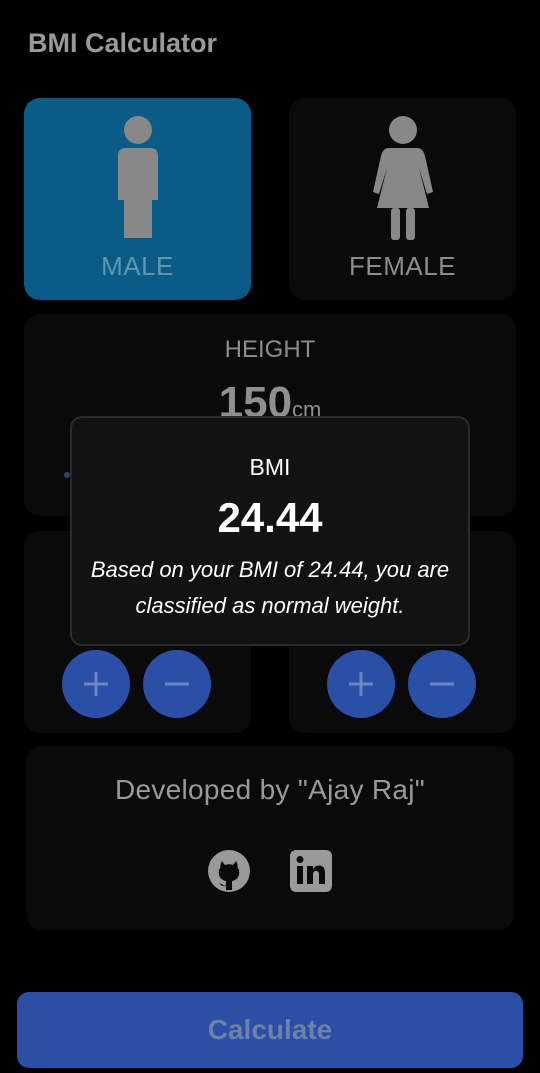 The width and height of the screenshot is (540, 1073). What do you see at coordinates (270, 518) in the screenshot?
I see `bmi-value: 24.44` at bounding box center [270, 518].